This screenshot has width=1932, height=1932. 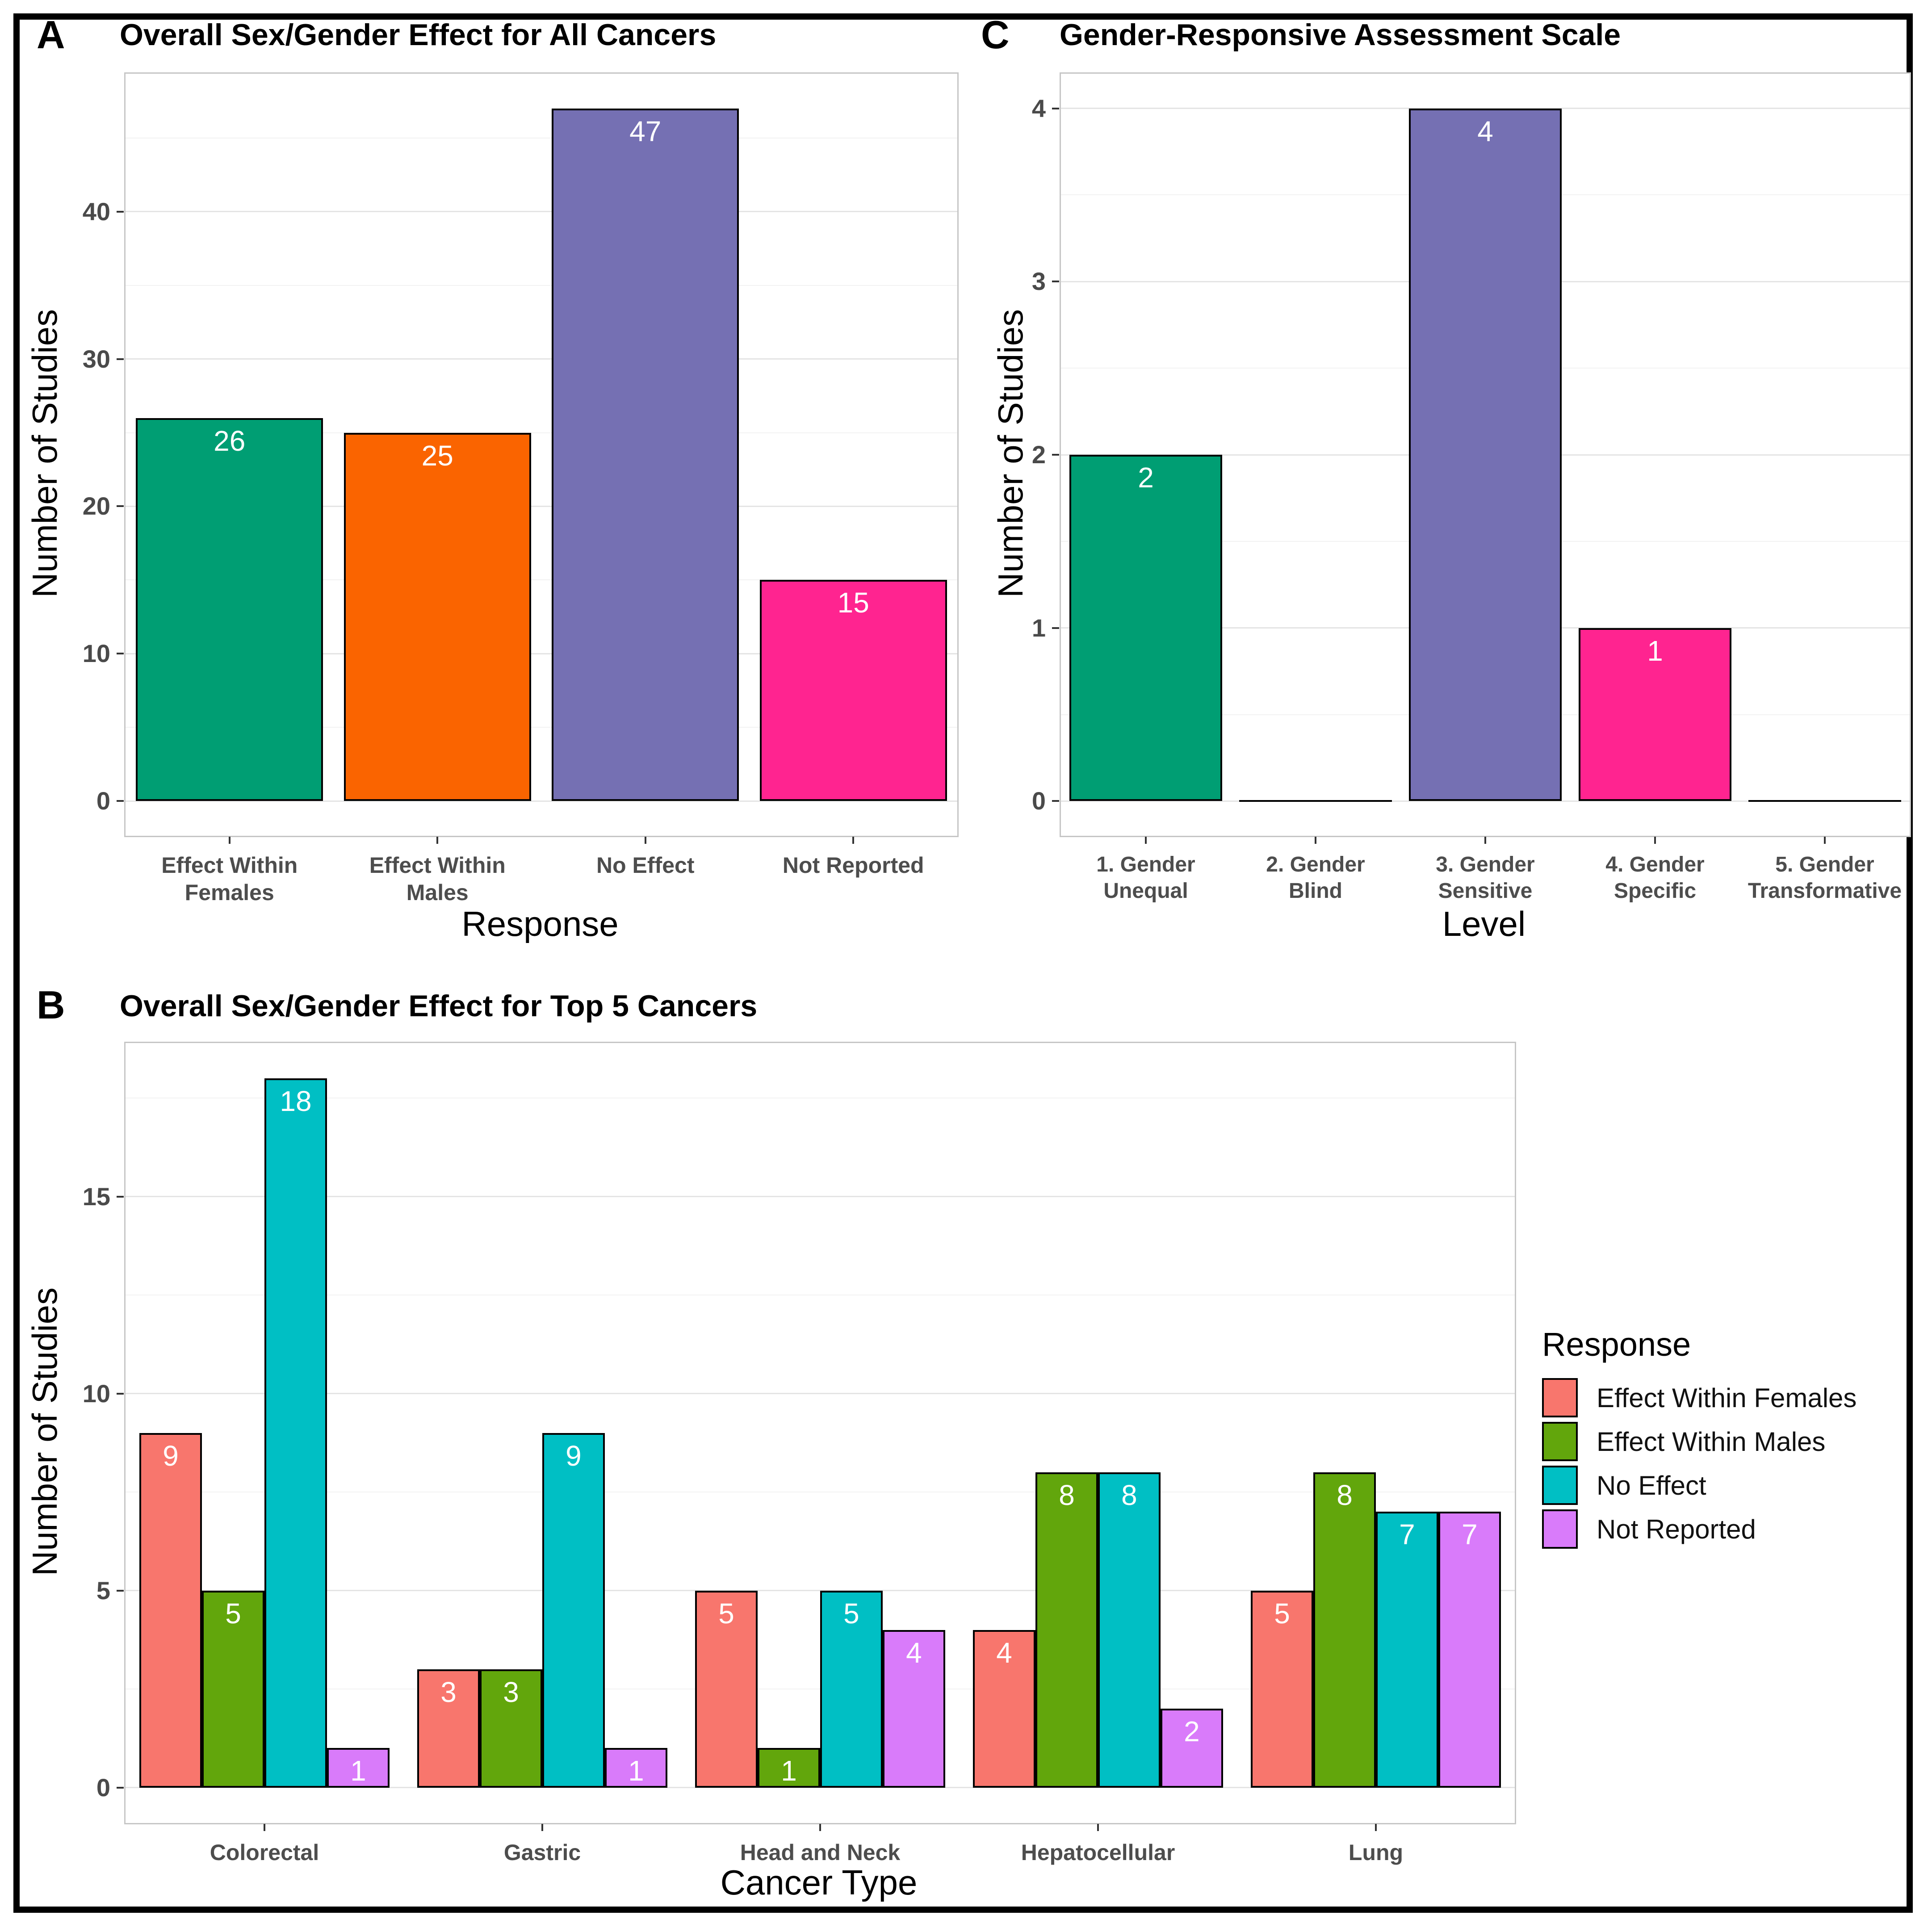 What do you see at coordinates (44, 1431) in the screenshot?
I see `panel-b-y-axis-title: Number of Studies` at bounding box center [44, 1431].